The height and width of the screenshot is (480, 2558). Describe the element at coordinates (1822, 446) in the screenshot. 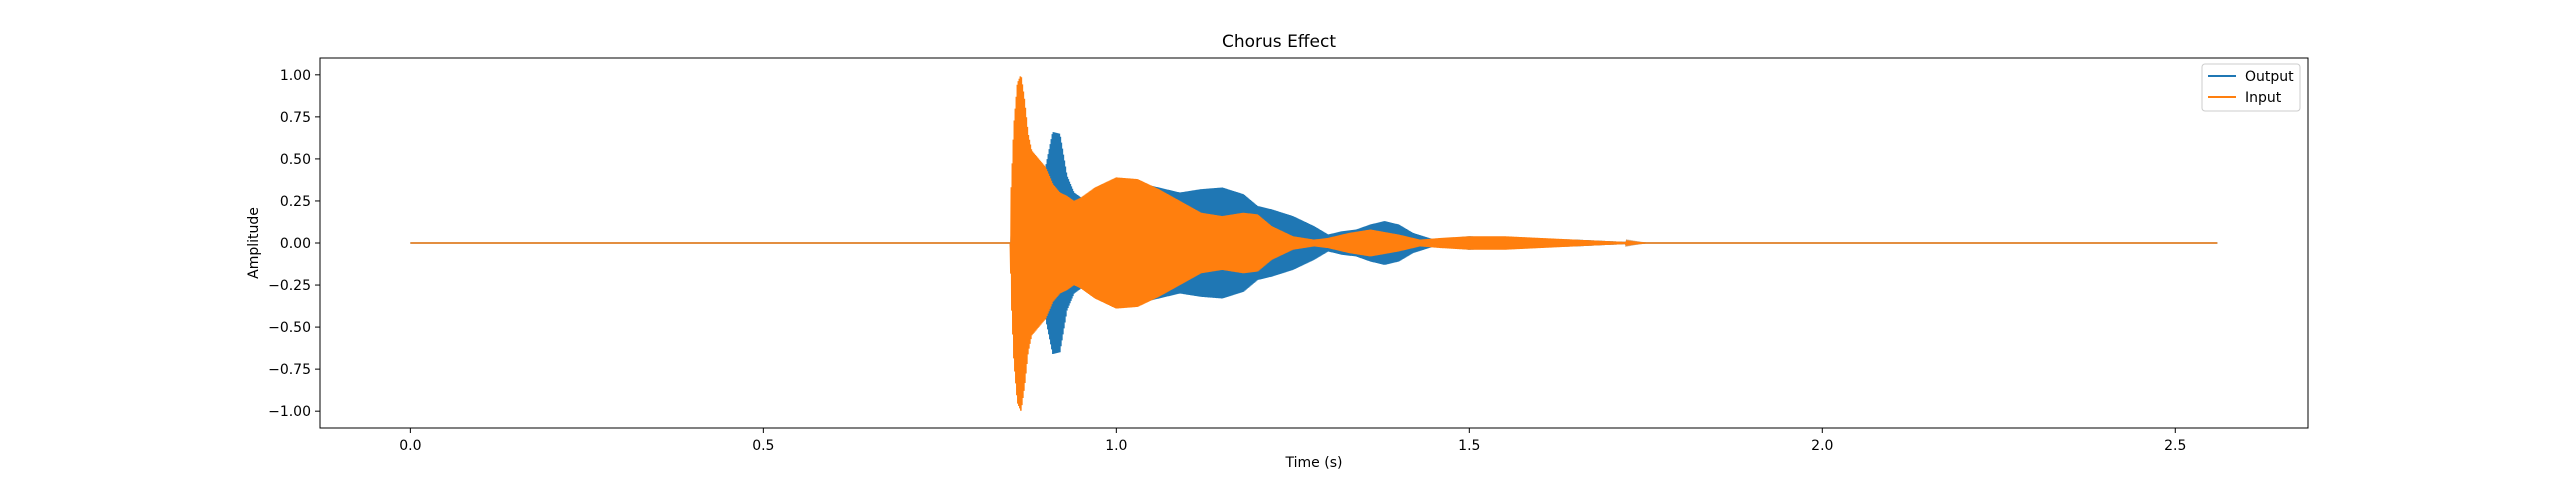

I see `x-tick-label: 2.0` at that location.